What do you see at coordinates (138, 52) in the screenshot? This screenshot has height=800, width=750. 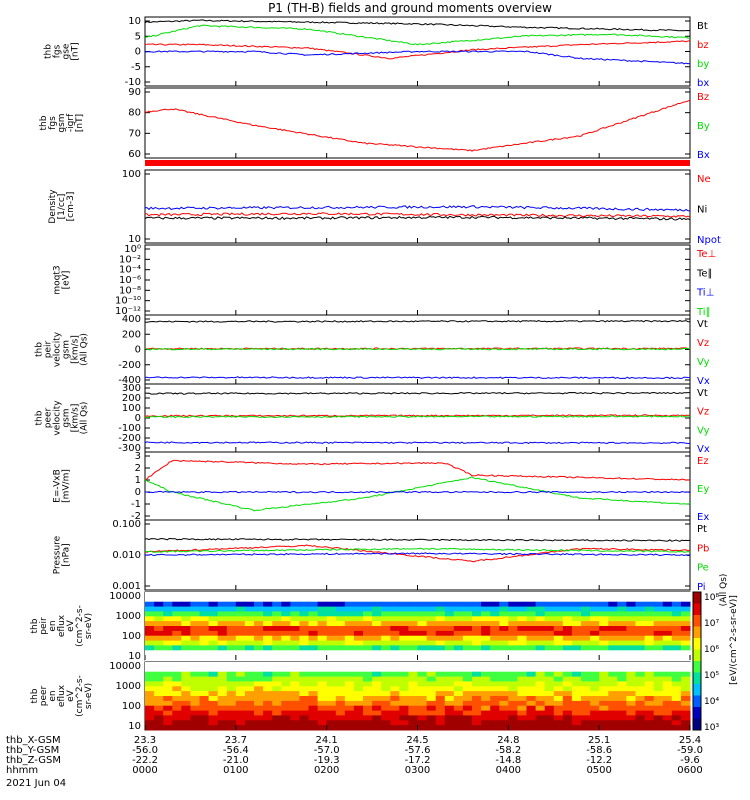 I see `ytick-label: 0` at bounding box center [138, 52].